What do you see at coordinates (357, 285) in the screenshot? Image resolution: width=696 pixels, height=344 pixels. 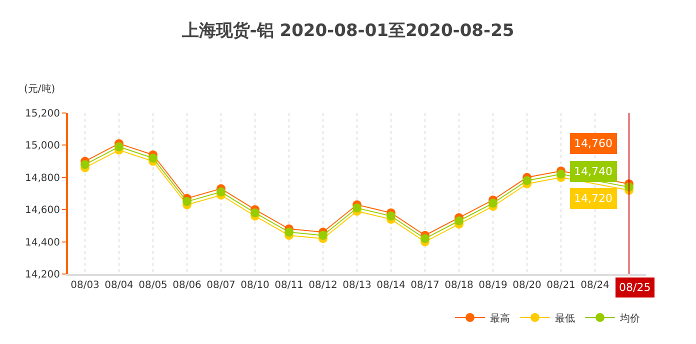 I see `x-tick-label: 08/13` at bounding box center [357, 285].